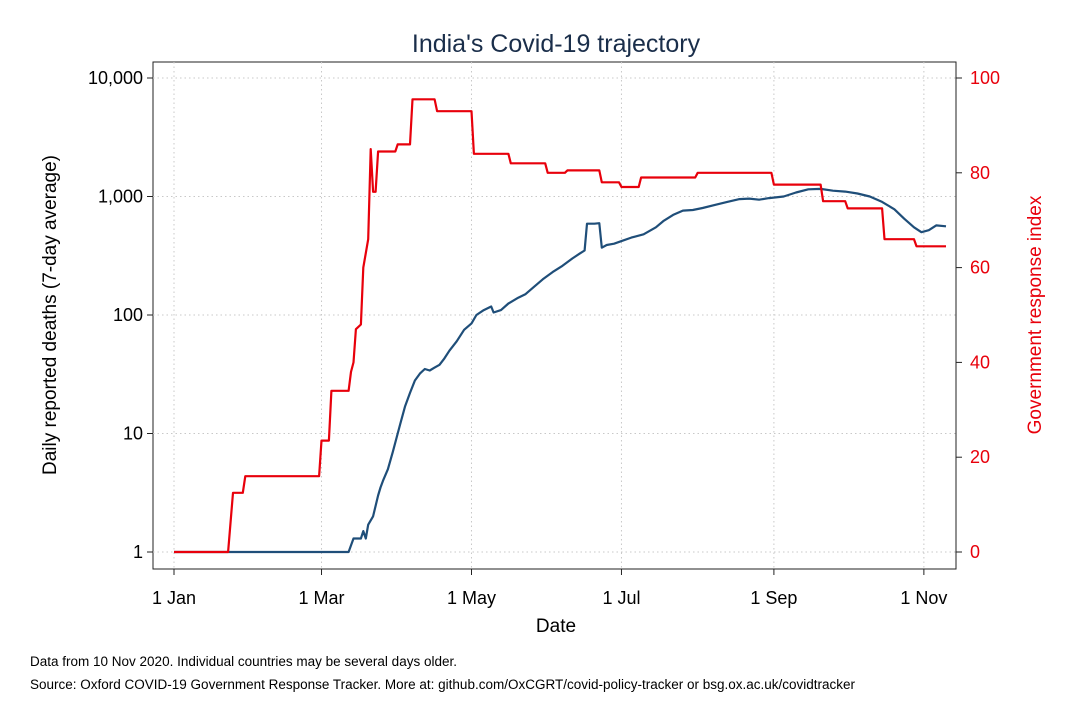 The image size is (1083, 722). Describe the element at coordinates (120, 197) in the screenshot. I see `y-tick-label: 1,000` at that location.